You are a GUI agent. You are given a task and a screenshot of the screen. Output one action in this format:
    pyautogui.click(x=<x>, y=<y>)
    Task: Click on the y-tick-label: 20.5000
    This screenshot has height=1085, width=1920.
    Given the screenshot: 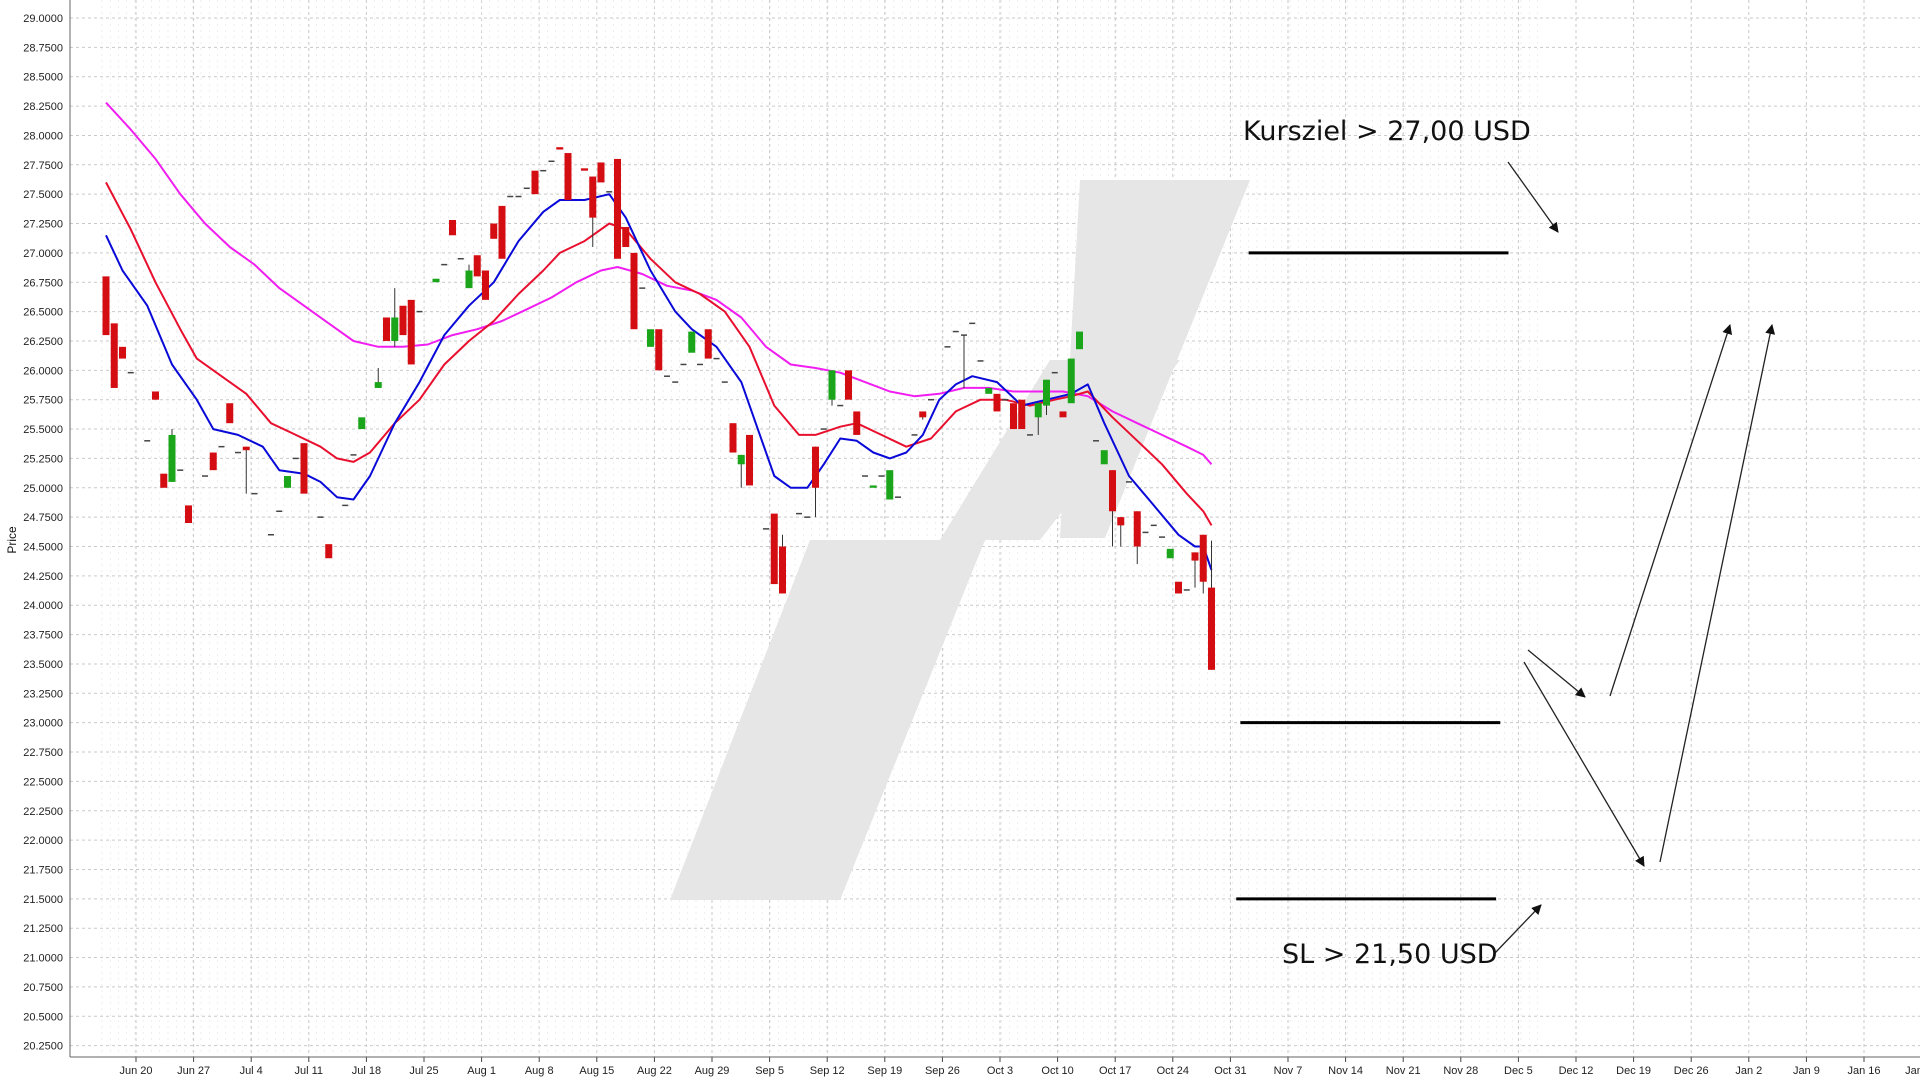 What is the action you would take?
    pyautogui.click(x=43, y=1017)
    